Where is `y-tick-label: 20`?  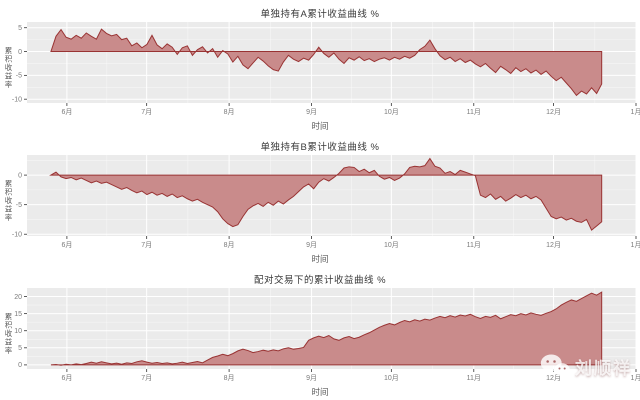
y-tick-label: 20 is located at coordinates (18, 297).